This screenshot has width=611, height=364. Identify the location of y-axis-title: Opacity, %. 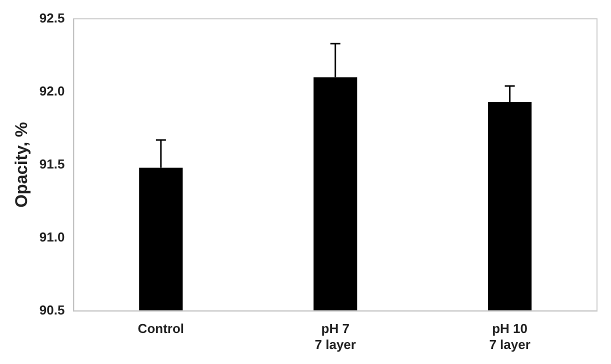
(21, 165).